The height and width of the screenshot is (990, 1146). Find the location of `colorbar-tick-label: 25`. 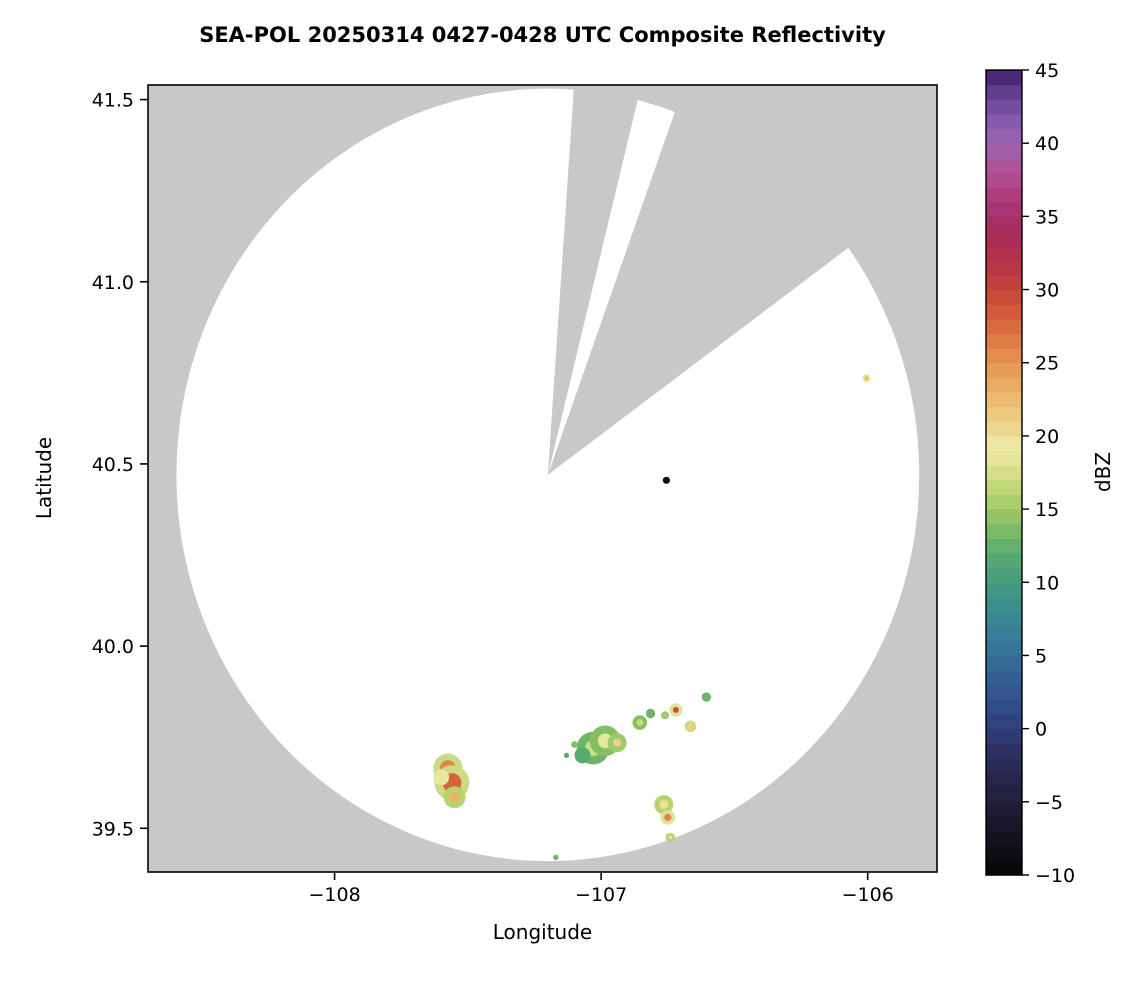

colorbar-tick-label: 25 is located at coordinates (1047, 364).